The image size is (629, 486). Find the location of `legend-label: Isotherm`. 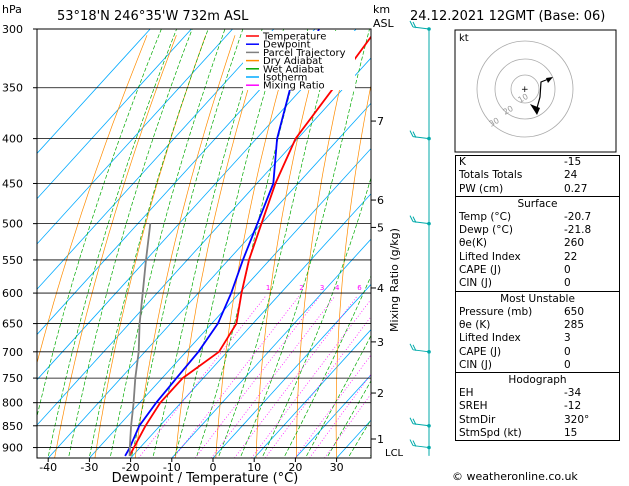

legend-label: Isotherm is located at coordinates (285, 78).